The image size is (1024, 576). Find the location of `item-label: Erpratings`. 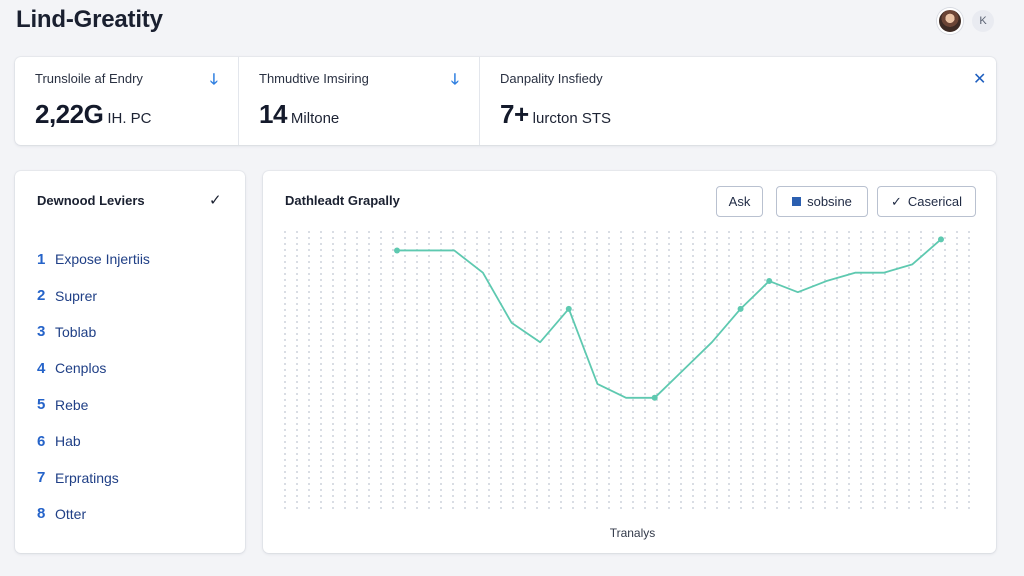

item-label: Erpratings is located at coordinates (87, 477).